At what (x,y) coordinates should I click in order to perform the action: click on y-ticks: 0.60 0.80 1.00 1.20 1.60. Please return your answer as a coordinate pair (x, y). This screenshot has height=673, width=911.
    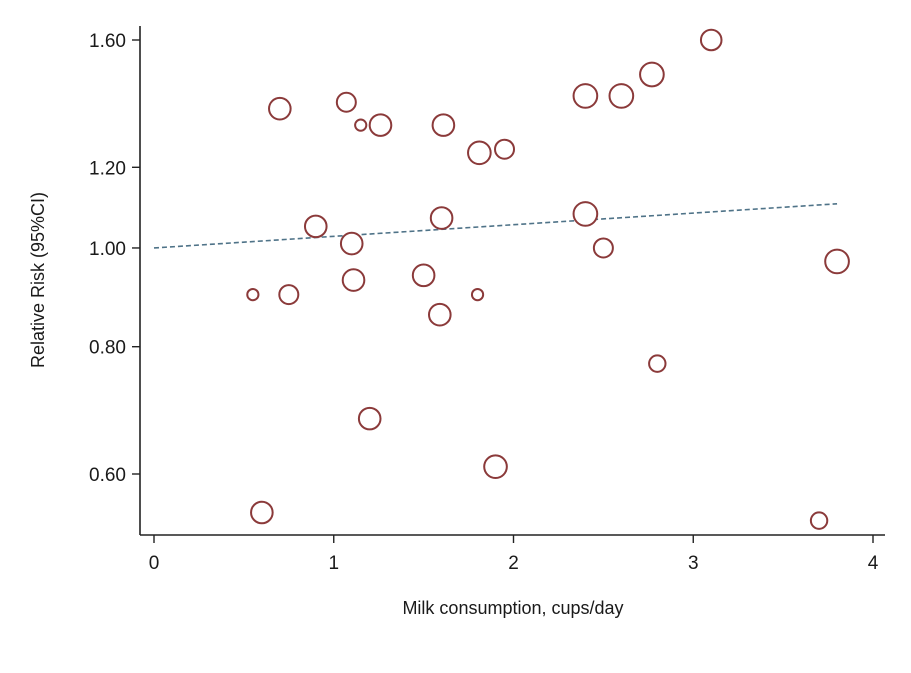
    Looking at the image, I should click on (114, 258).